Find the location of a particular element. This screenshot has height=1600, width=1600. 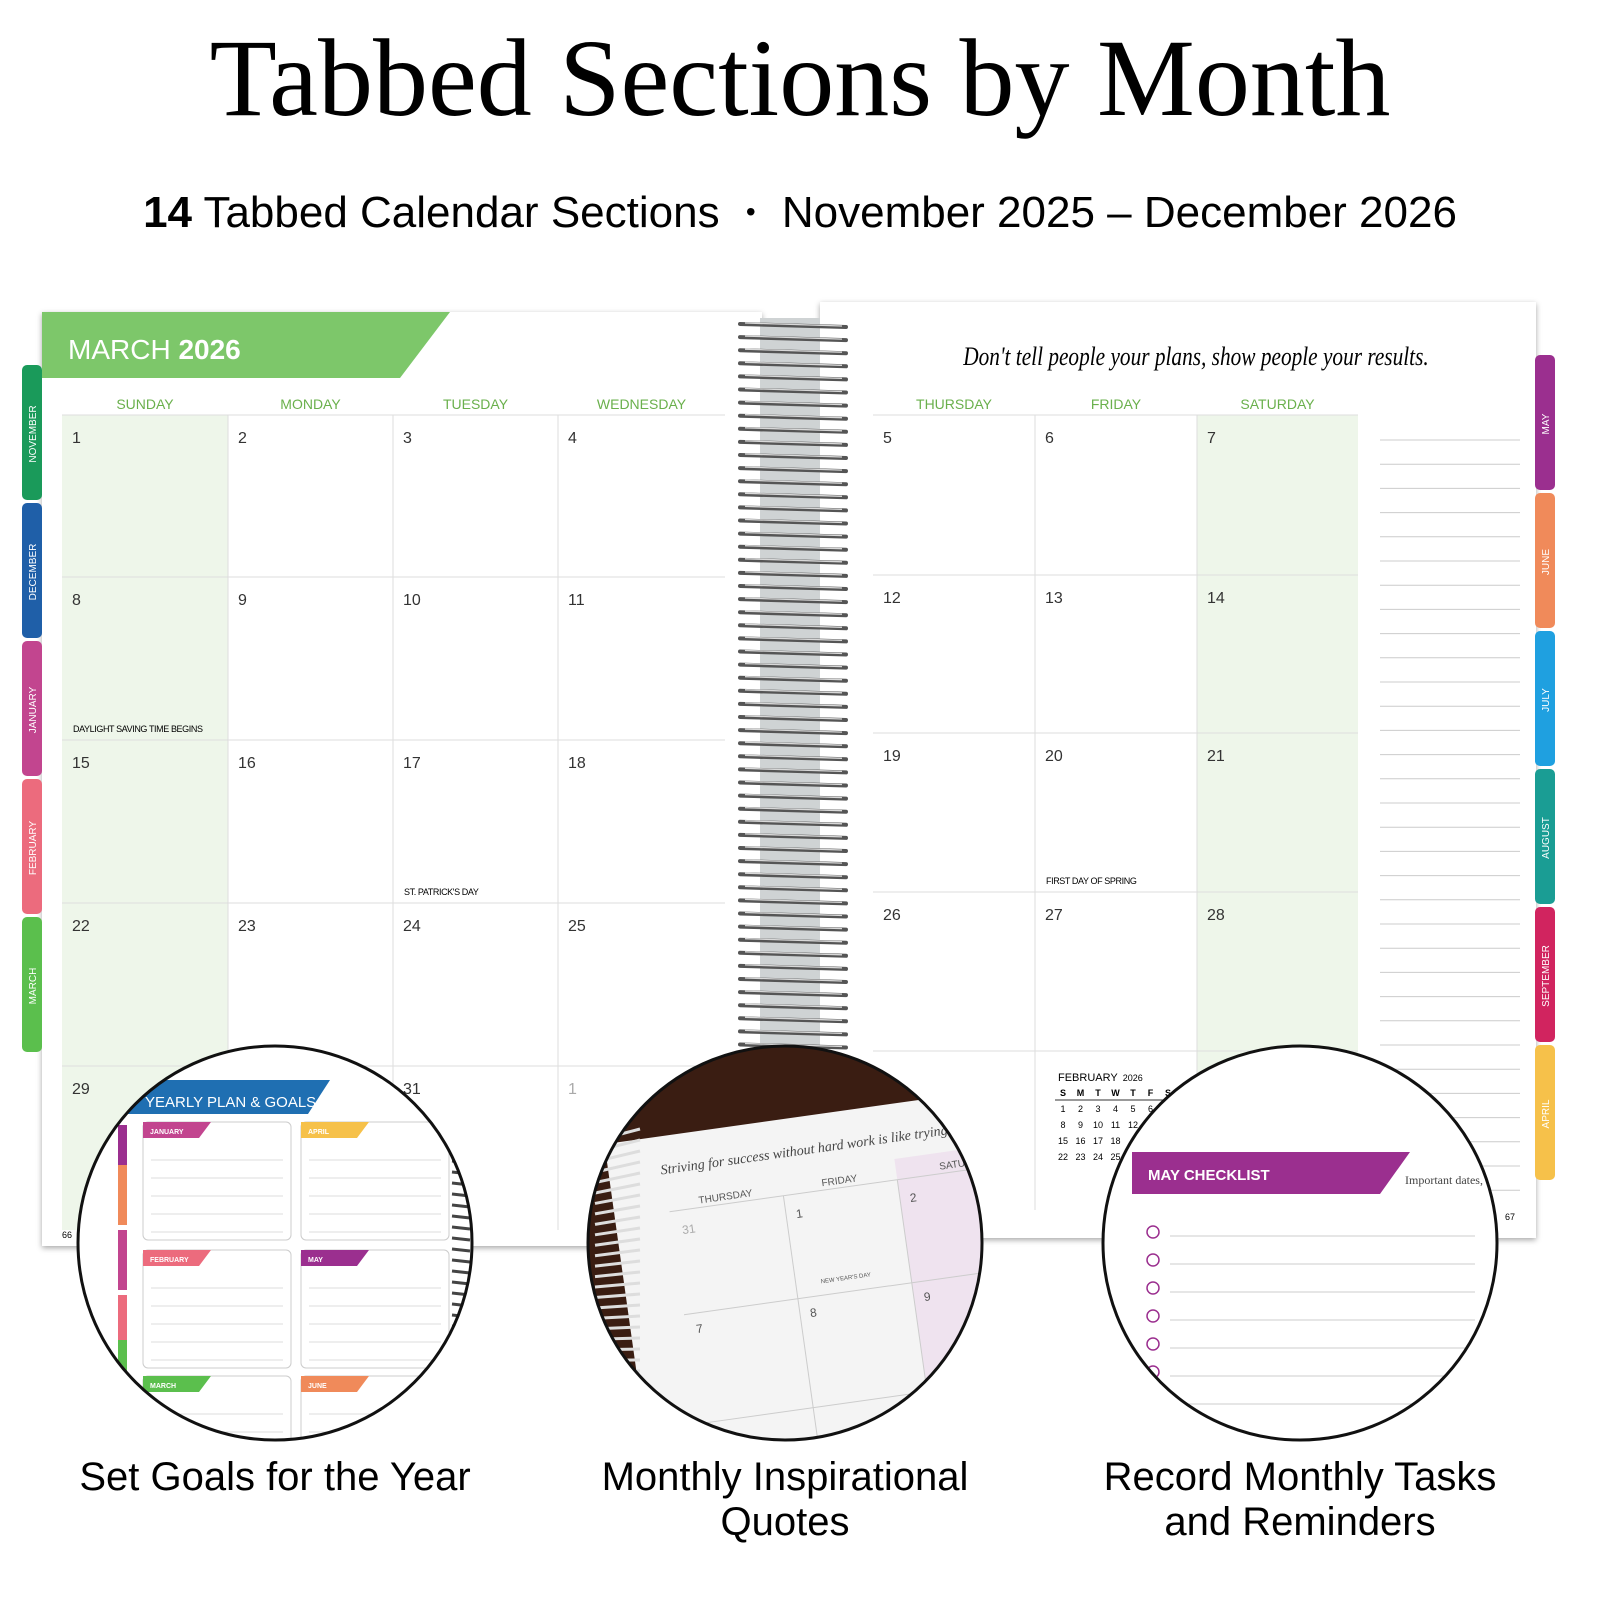

month-tag-label: MAY is located at coordinates (315, 1260).